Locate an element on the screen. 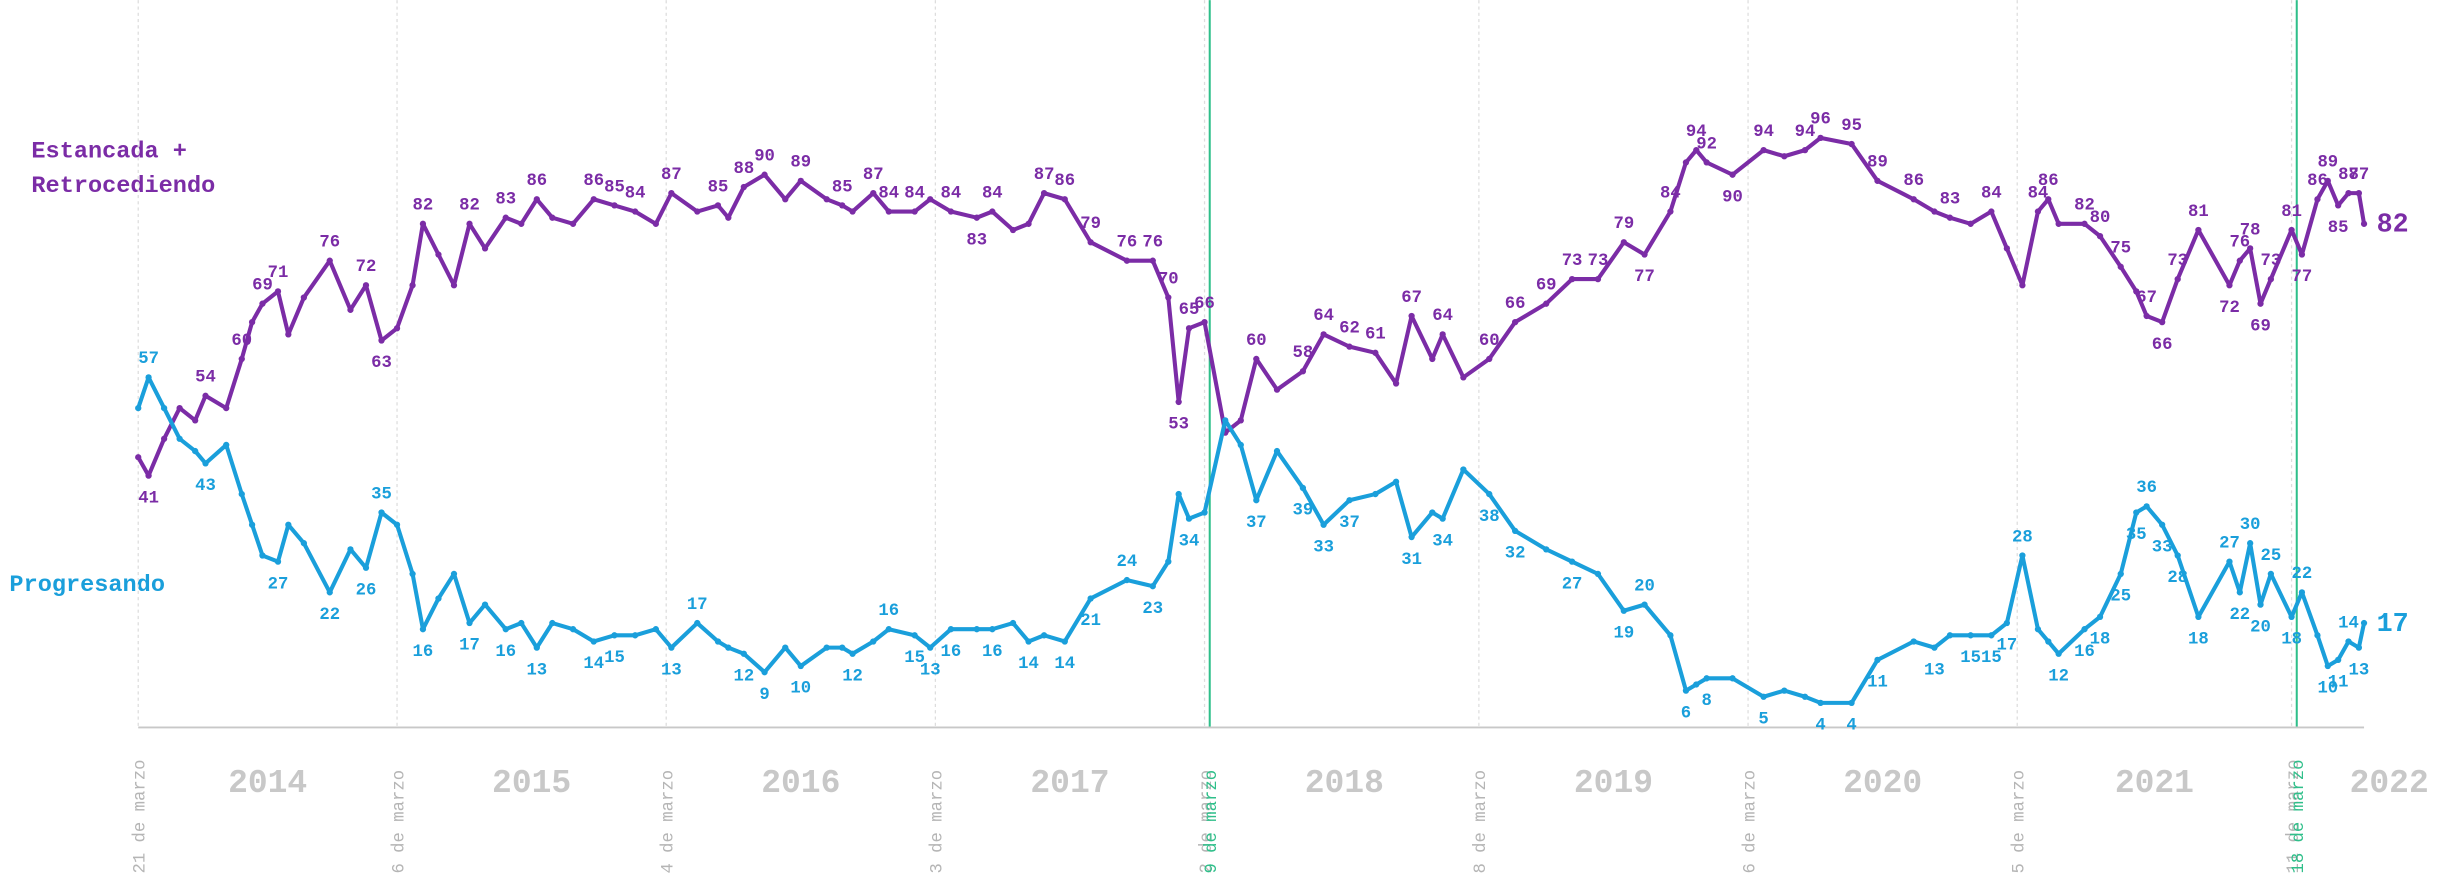 The image size is (2463, 880). x-tick-label: 3 de marzo is located at coordinates (938, 822).